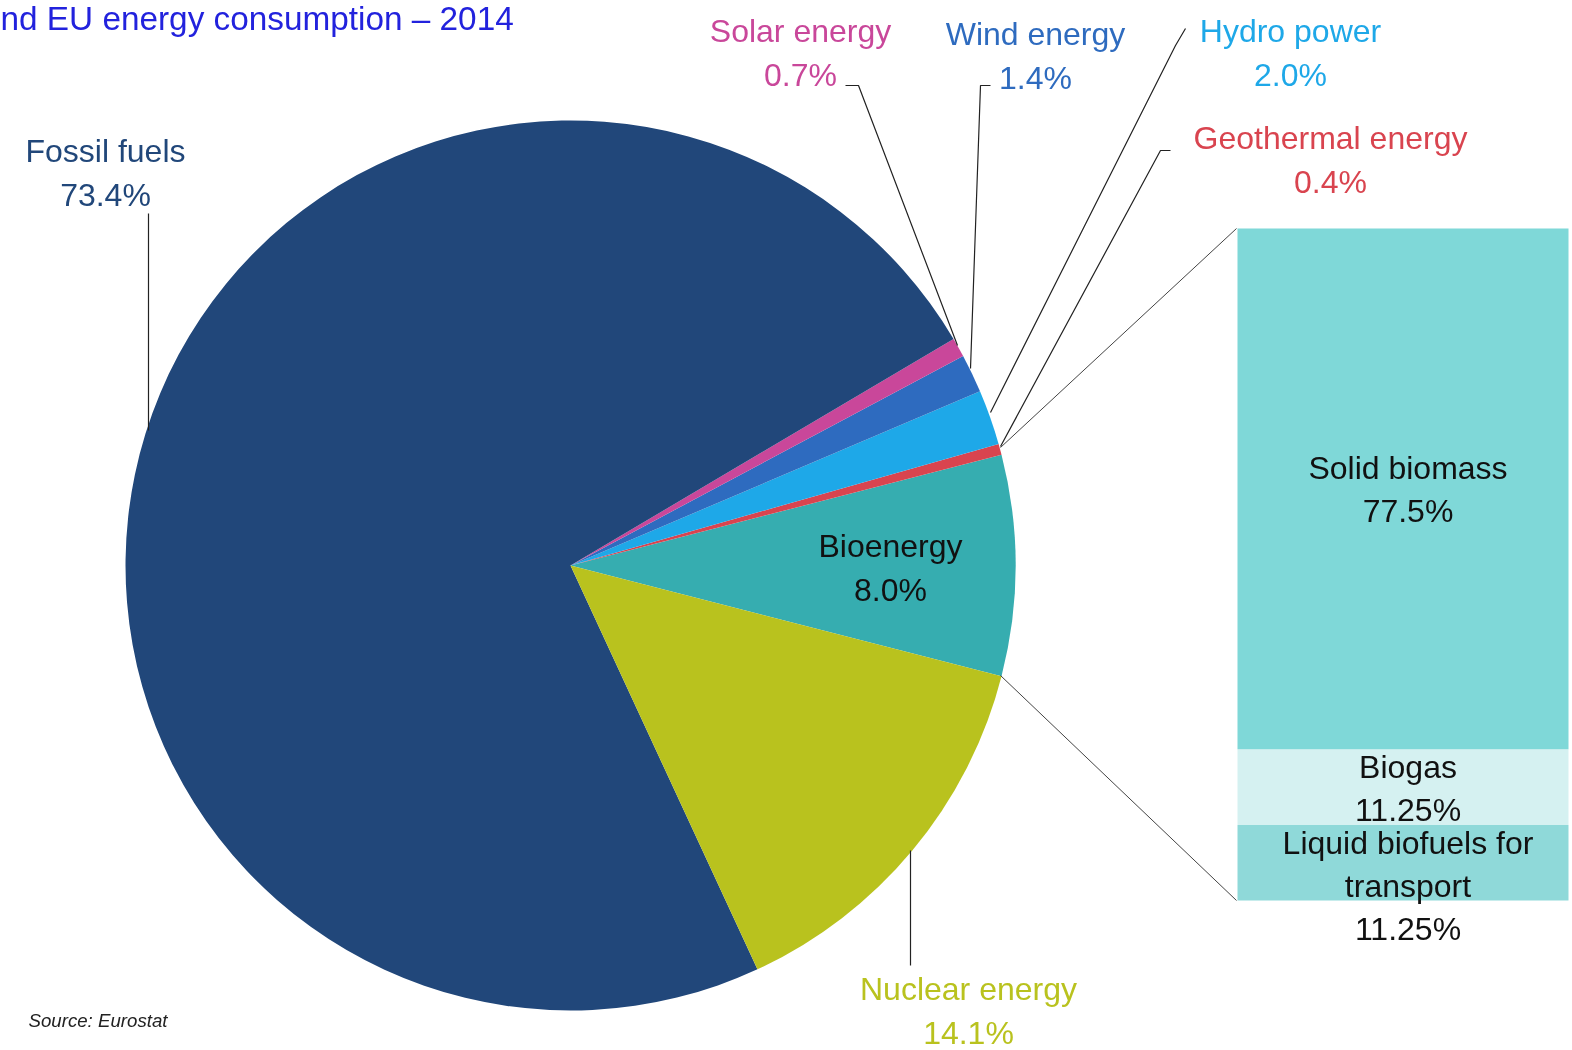 The image size is (1572, 1050). I want to click on data-label: 77.5%, so click(1408, 510).